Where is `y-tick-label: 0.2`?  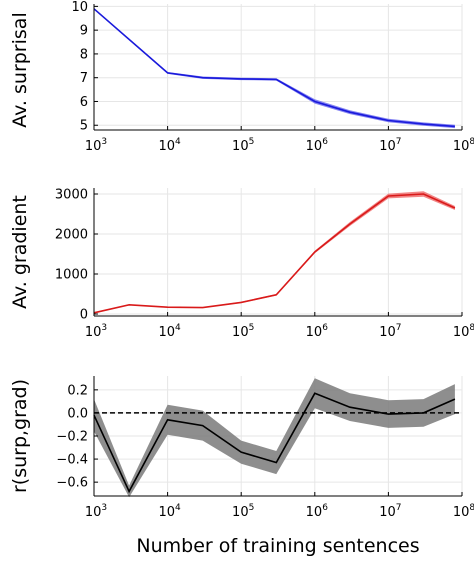 y-tick-label: 0.2 is located at coordinates (77, 390).